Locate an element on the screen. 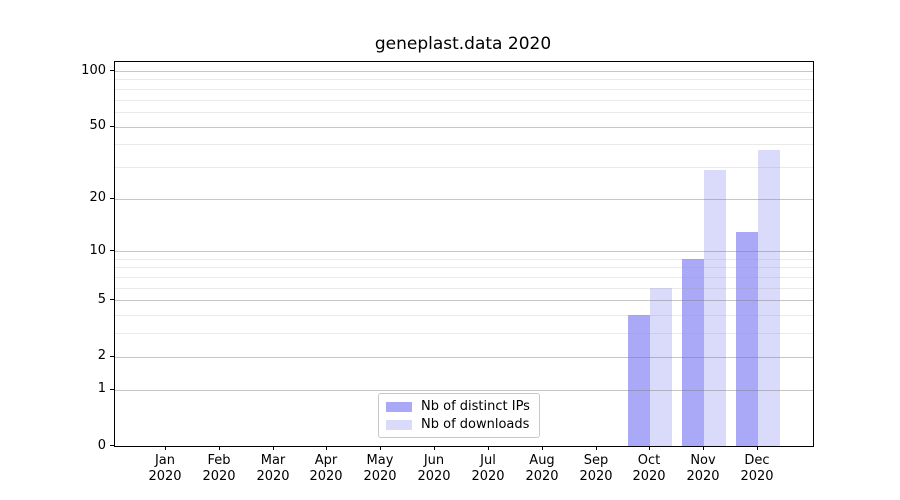 The width and height of the screenshot is (900, 500). legend-label-downloads: Nb of downloads is located at coordinates (475, 424).